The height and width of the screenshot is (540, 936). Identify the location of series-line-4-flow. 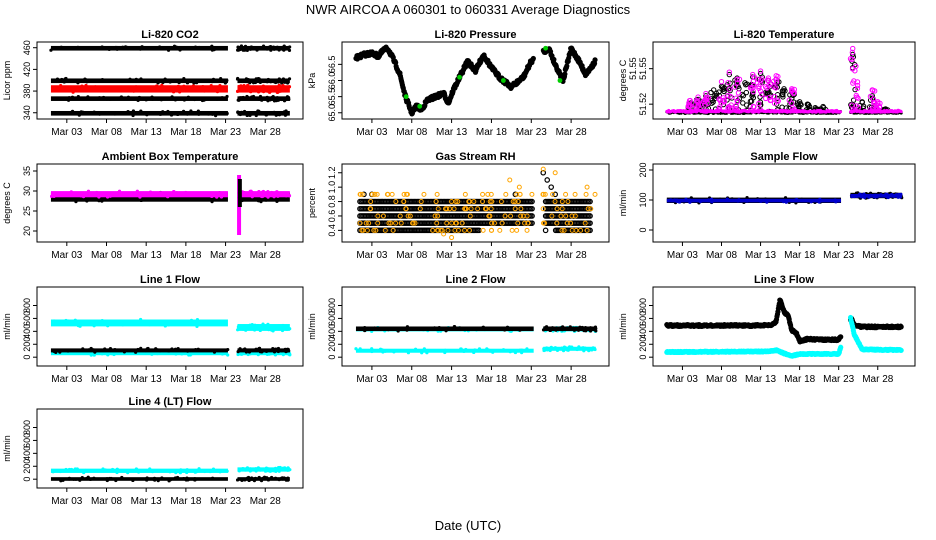
(171, 470).